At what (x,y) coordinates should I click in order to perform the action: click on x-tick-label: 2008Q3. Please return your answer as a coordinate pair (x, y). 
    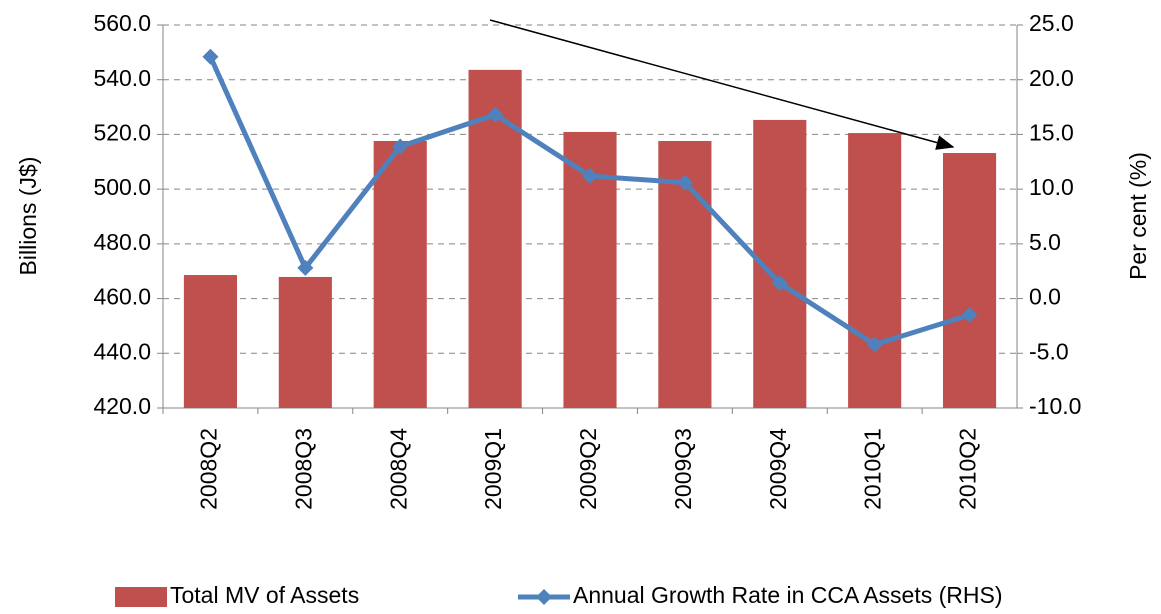
    Looking at the image, I should click on (303, 469).